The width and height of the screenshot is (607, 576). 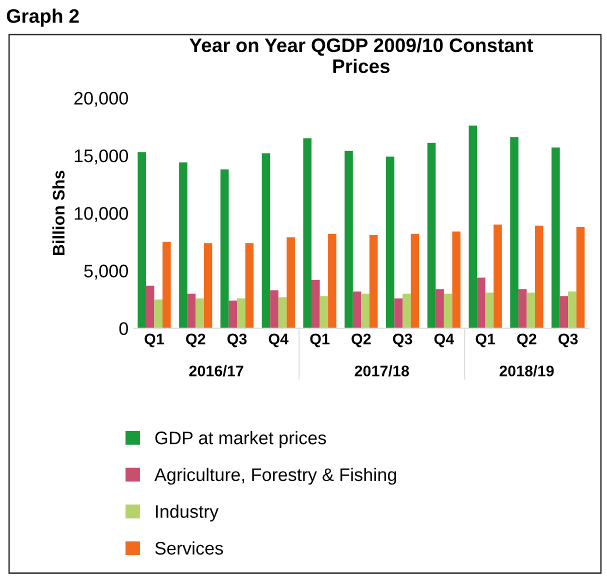 I want to click on y-tick-label: 15,000, so click(x=101, y=156).